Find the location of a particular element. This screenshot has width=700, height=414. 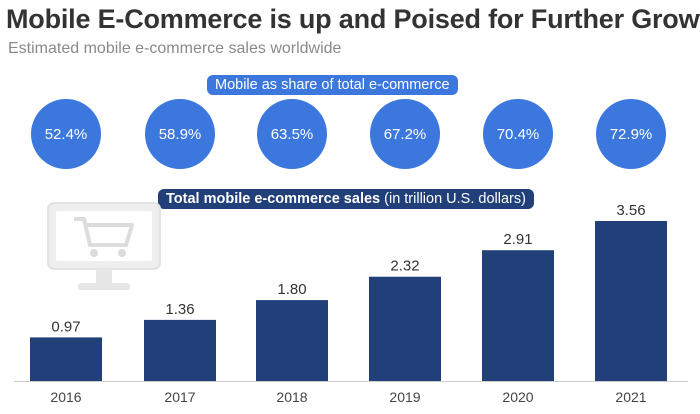

sales-header-title: Total mobile e-commerce sales is located at coordinates (273, 199).